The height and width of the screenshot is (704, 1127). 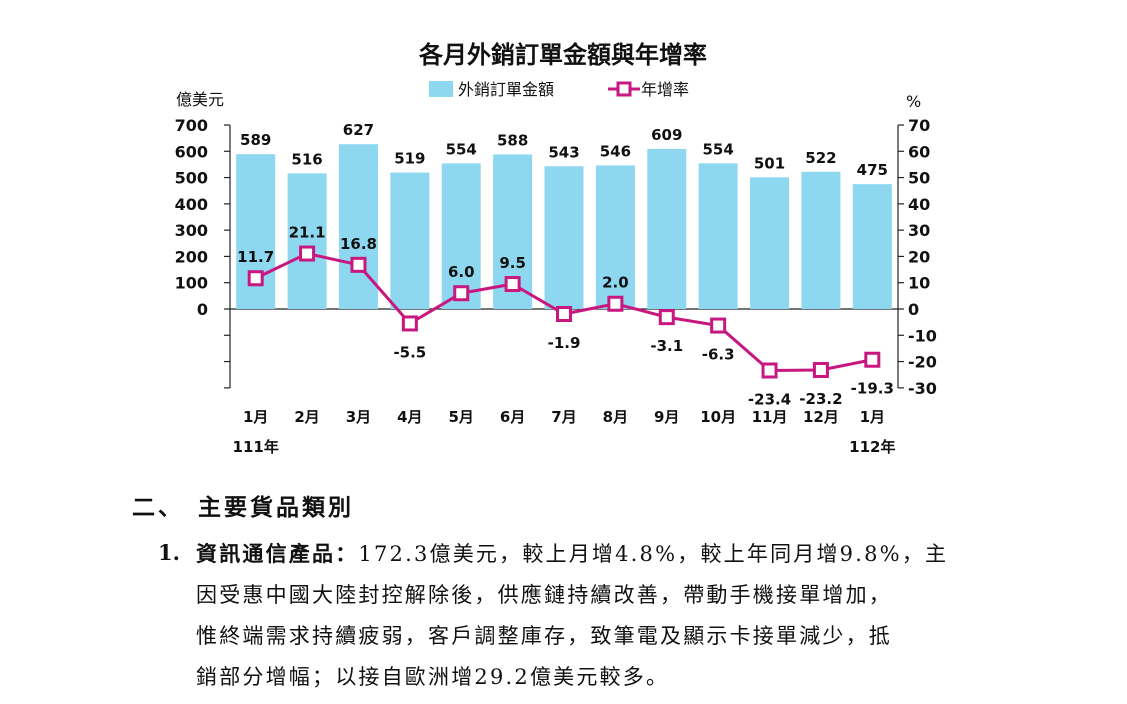 I want to click on growth-value-label: 9.5, so click(x=512, y=263).